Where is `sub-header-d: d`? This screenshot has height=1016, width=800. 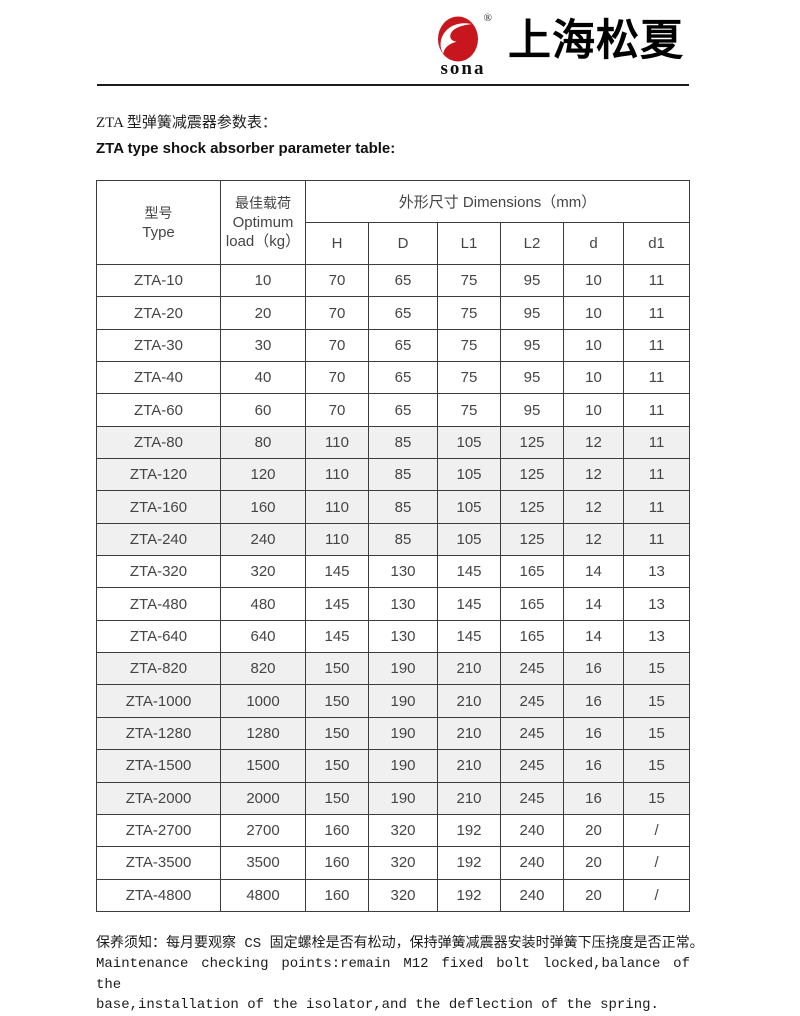
sub-header-d: d is located at coordinates (593, 243).